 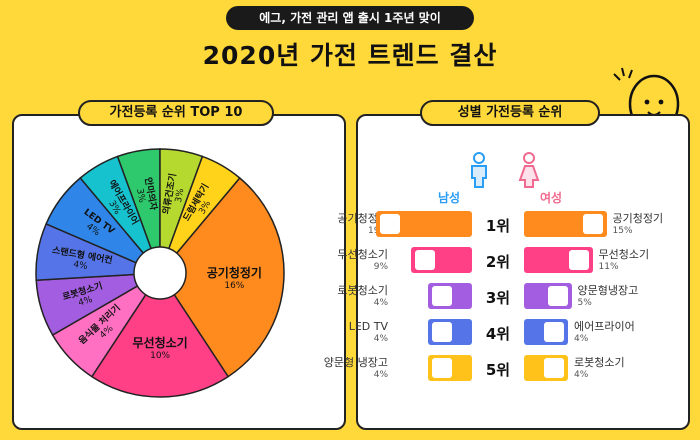 What do you see at coordinates (362, 218) in the screenshot?
I see `male-item-name: 공기청정기` at bounding box center [362, 218].